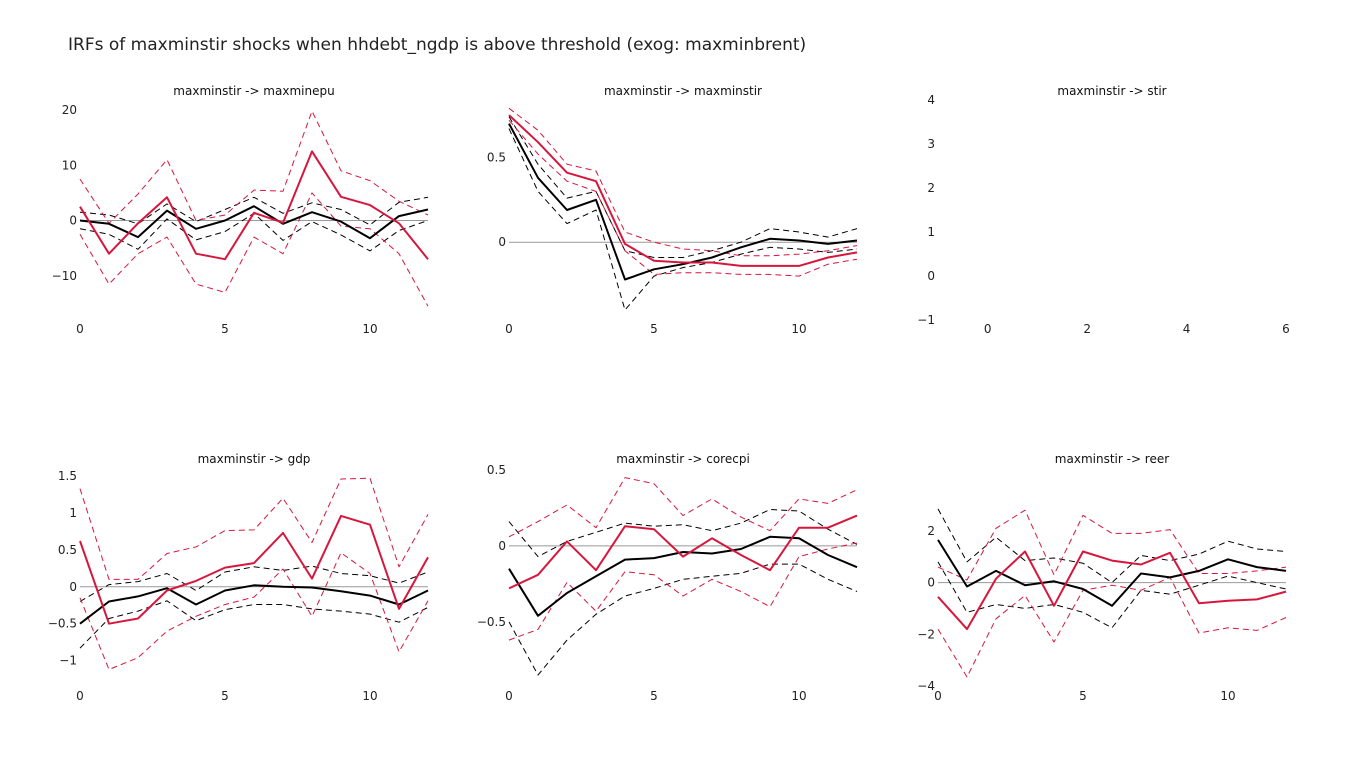 This screenshot has width=1366, height=768. I want to click on panel-6: maxminstir -> reer −4 −2 0 2 0 5 10, so click(1102, 577).